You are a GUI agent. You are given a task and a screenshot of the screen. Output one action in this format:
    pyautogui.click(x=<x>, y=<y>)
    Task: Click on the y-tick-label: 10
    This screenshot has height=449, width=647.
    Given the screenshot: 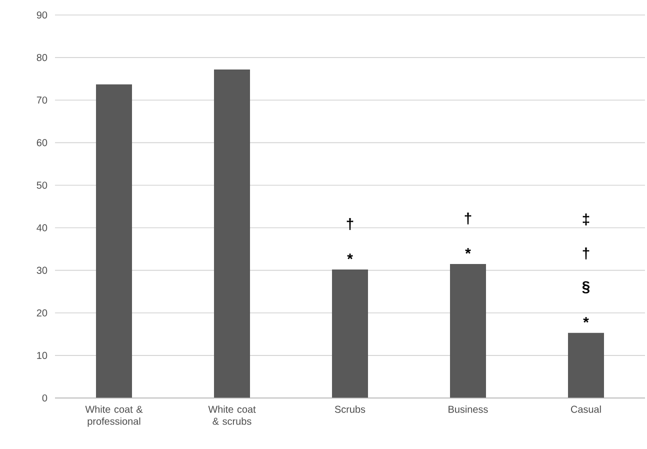 What is the action you would take?
    pyautogui.click(x=42, y=355)
    